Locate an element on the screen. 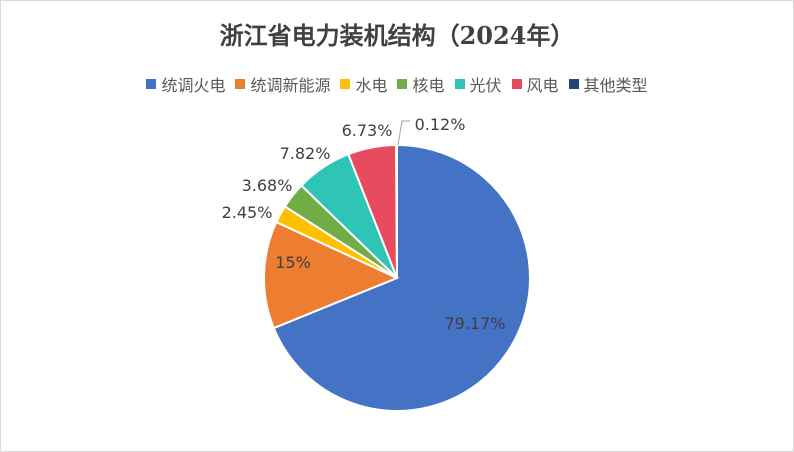  legend-label: 统调新能源 is located at coordinates (290, 85).